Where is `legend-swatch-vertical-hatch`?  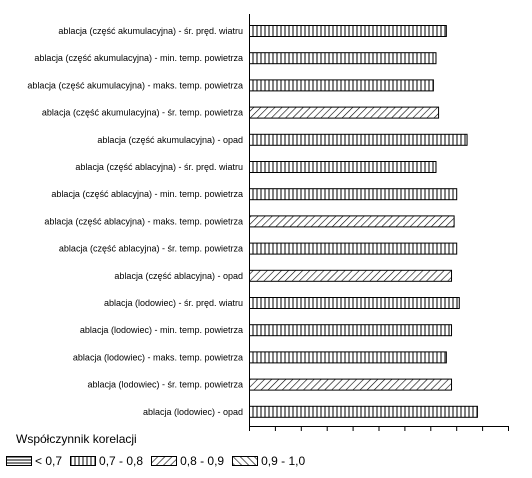 legend-swatch-vertical-hatch is located at coordinates (83, 461).